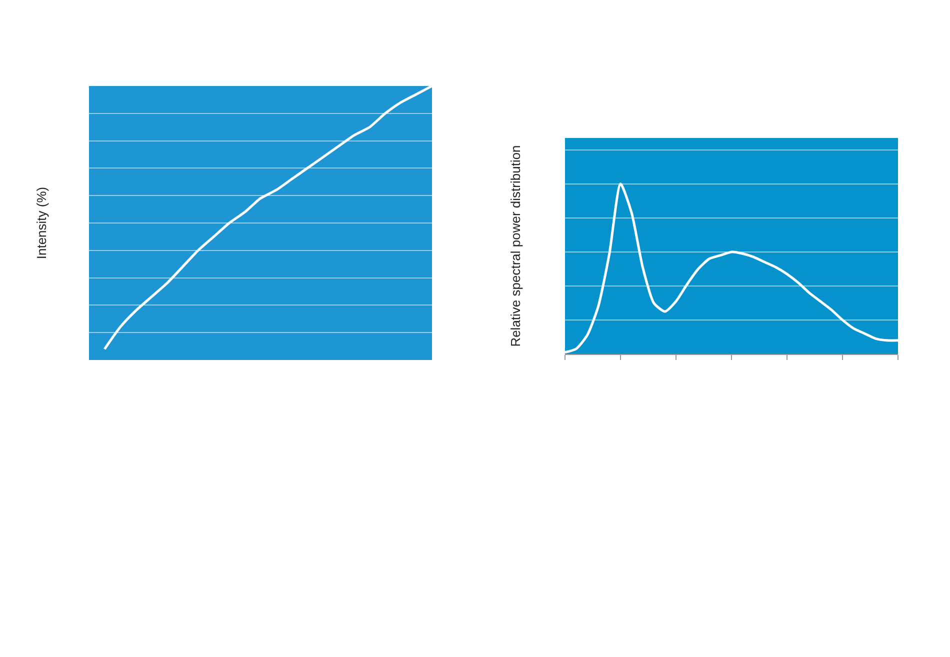  I want to click on y-axis-title: Intensity (%), so click(41, 223).